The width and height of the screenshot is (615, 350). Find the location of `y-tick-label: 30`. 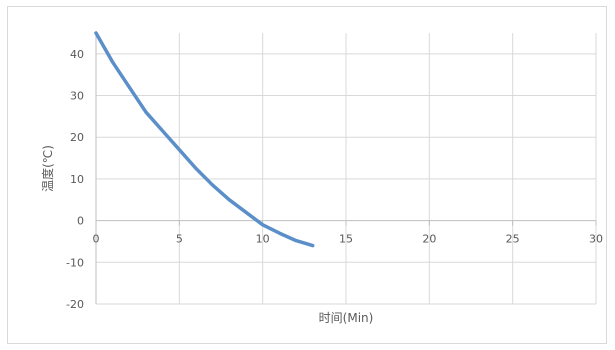

y-tick-label: 30 is located at coordinates (77, 96).